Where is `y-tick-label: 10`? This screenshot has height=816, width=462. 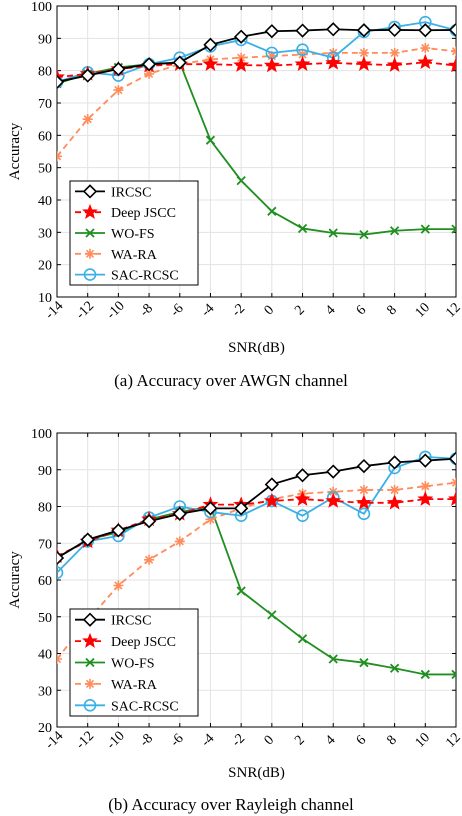
y-tick-label: 10 is located at coordinates (45, 298).